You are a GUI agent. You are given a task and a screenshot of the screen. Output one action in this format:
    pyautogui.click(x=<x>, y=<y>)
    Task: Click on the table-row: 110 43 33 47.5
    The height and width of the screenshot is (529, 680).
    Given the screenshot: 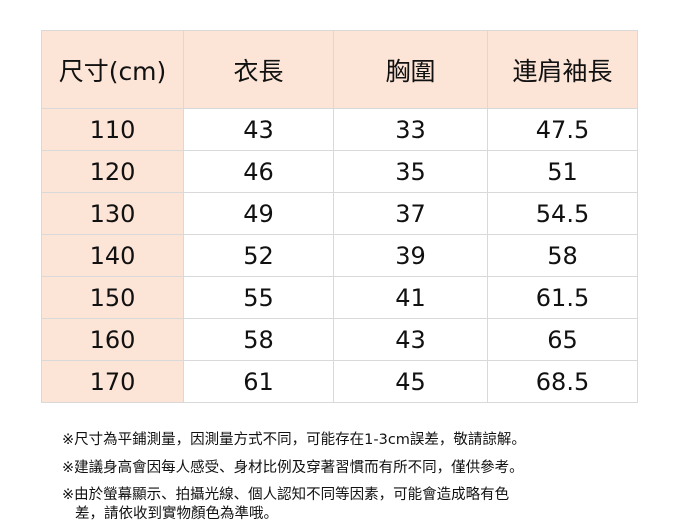 What is the action you would take?
    pyautogui.click(x=339, y=129)
    